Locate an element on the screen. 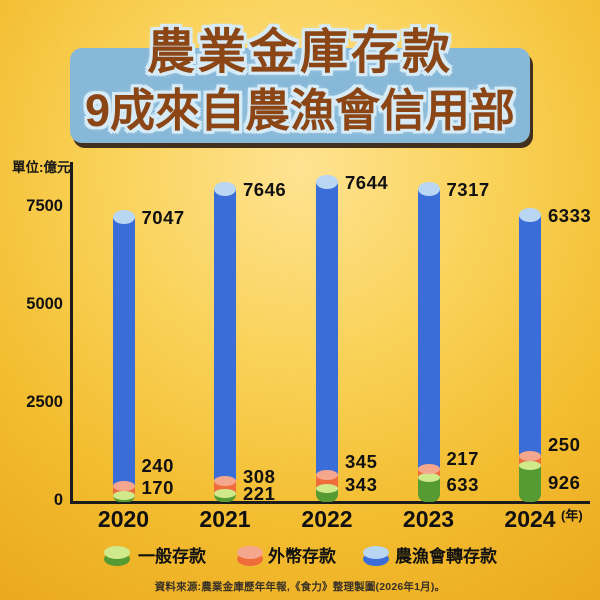 The image size is (600, 600). label-2021-general: 221 is located at coordinates (259, 493).